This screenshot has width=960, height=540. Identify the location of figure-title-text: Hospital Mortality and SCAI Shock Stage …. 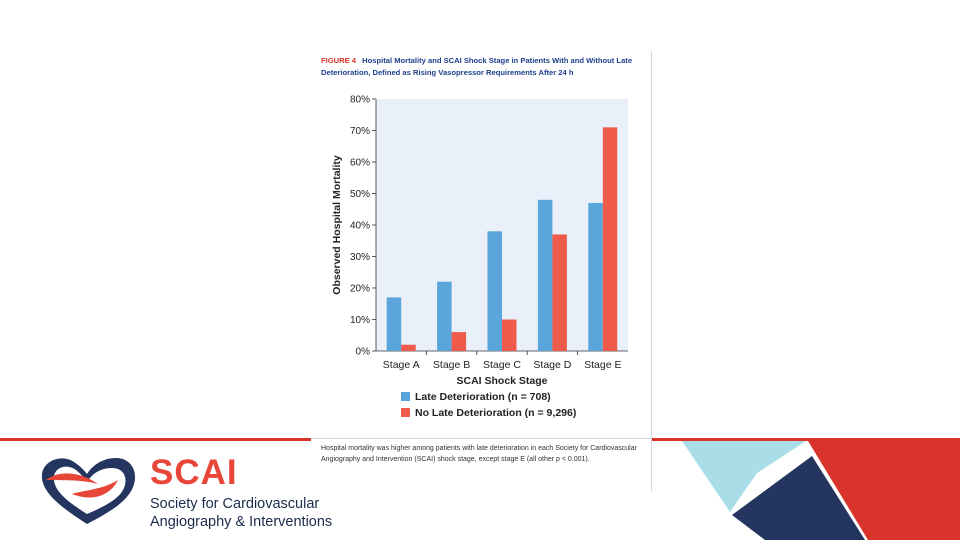
(477, 66).